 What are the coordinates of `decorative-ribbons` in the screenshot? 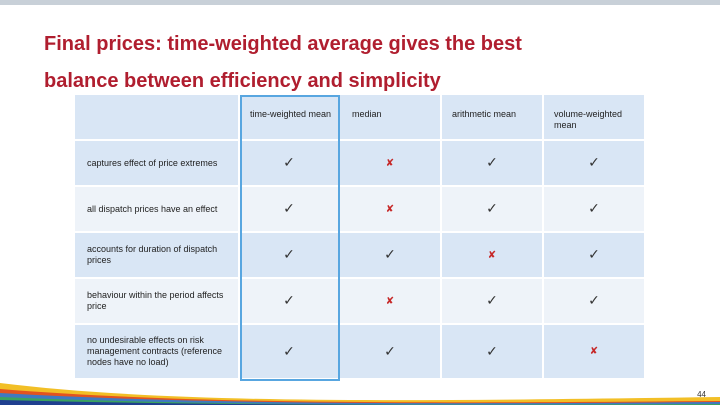 It's located at (360, 394).